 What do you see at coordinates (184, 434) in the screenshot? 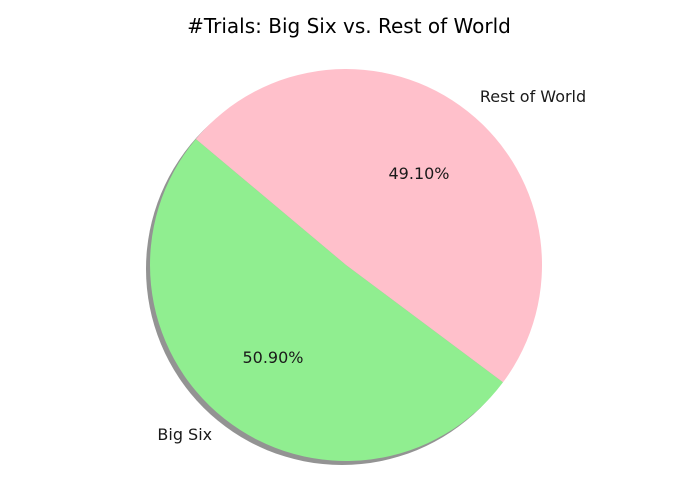
I see `slice-label-big-six: Big Six` at bounding box center [184, 434].